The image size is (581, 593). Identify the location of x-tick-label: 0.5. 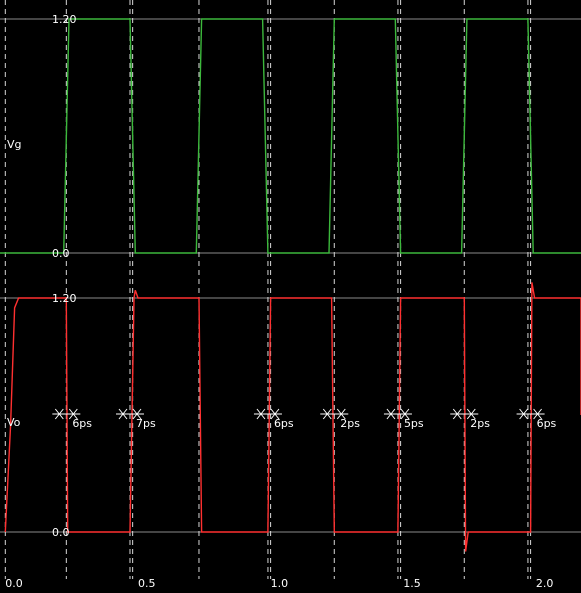
(147, 583).